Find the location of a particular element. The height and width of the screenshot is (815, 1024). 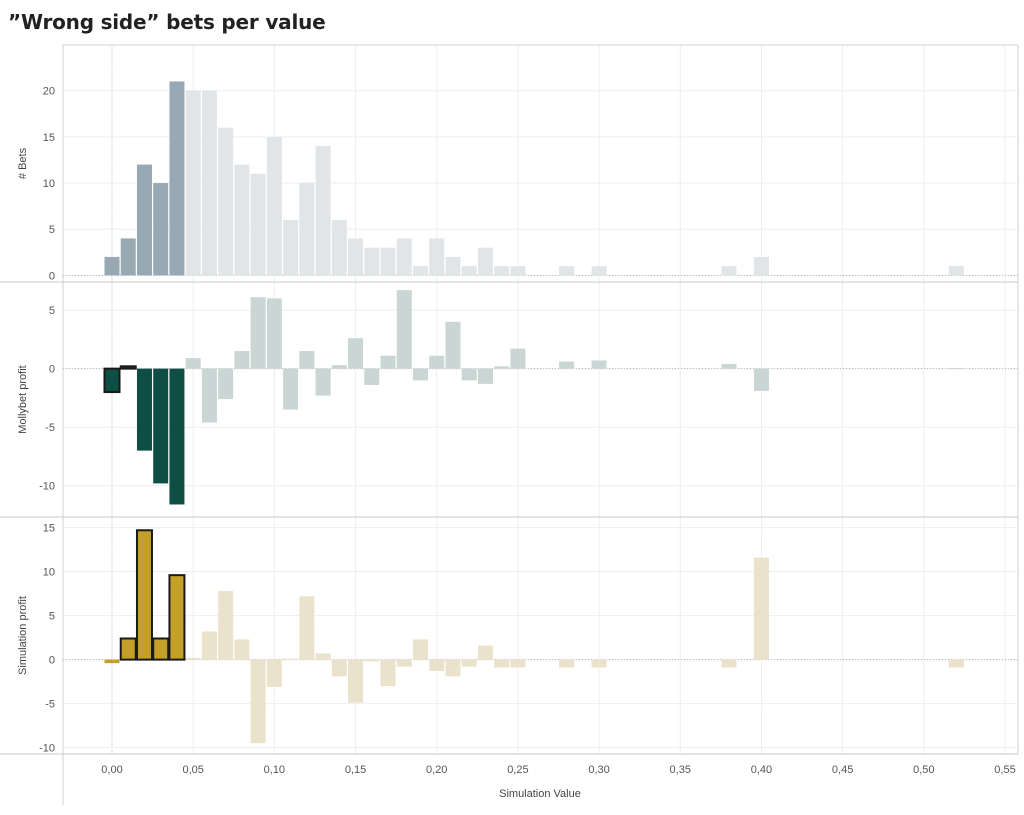

x-tick-label: 0,35 is located at coordinates (680, 770).